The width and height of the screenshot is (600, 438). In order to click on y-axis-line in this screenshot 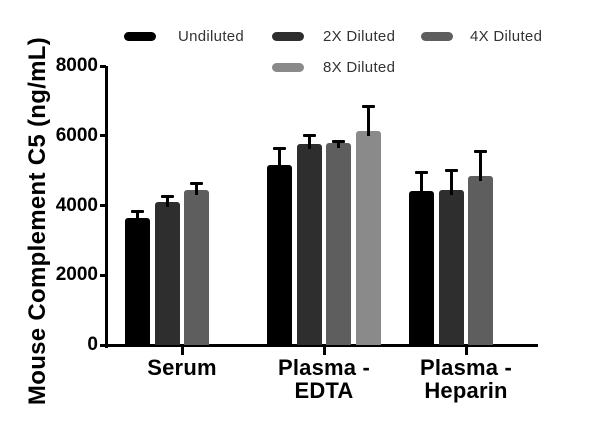, I will do `click(106, 207)`.